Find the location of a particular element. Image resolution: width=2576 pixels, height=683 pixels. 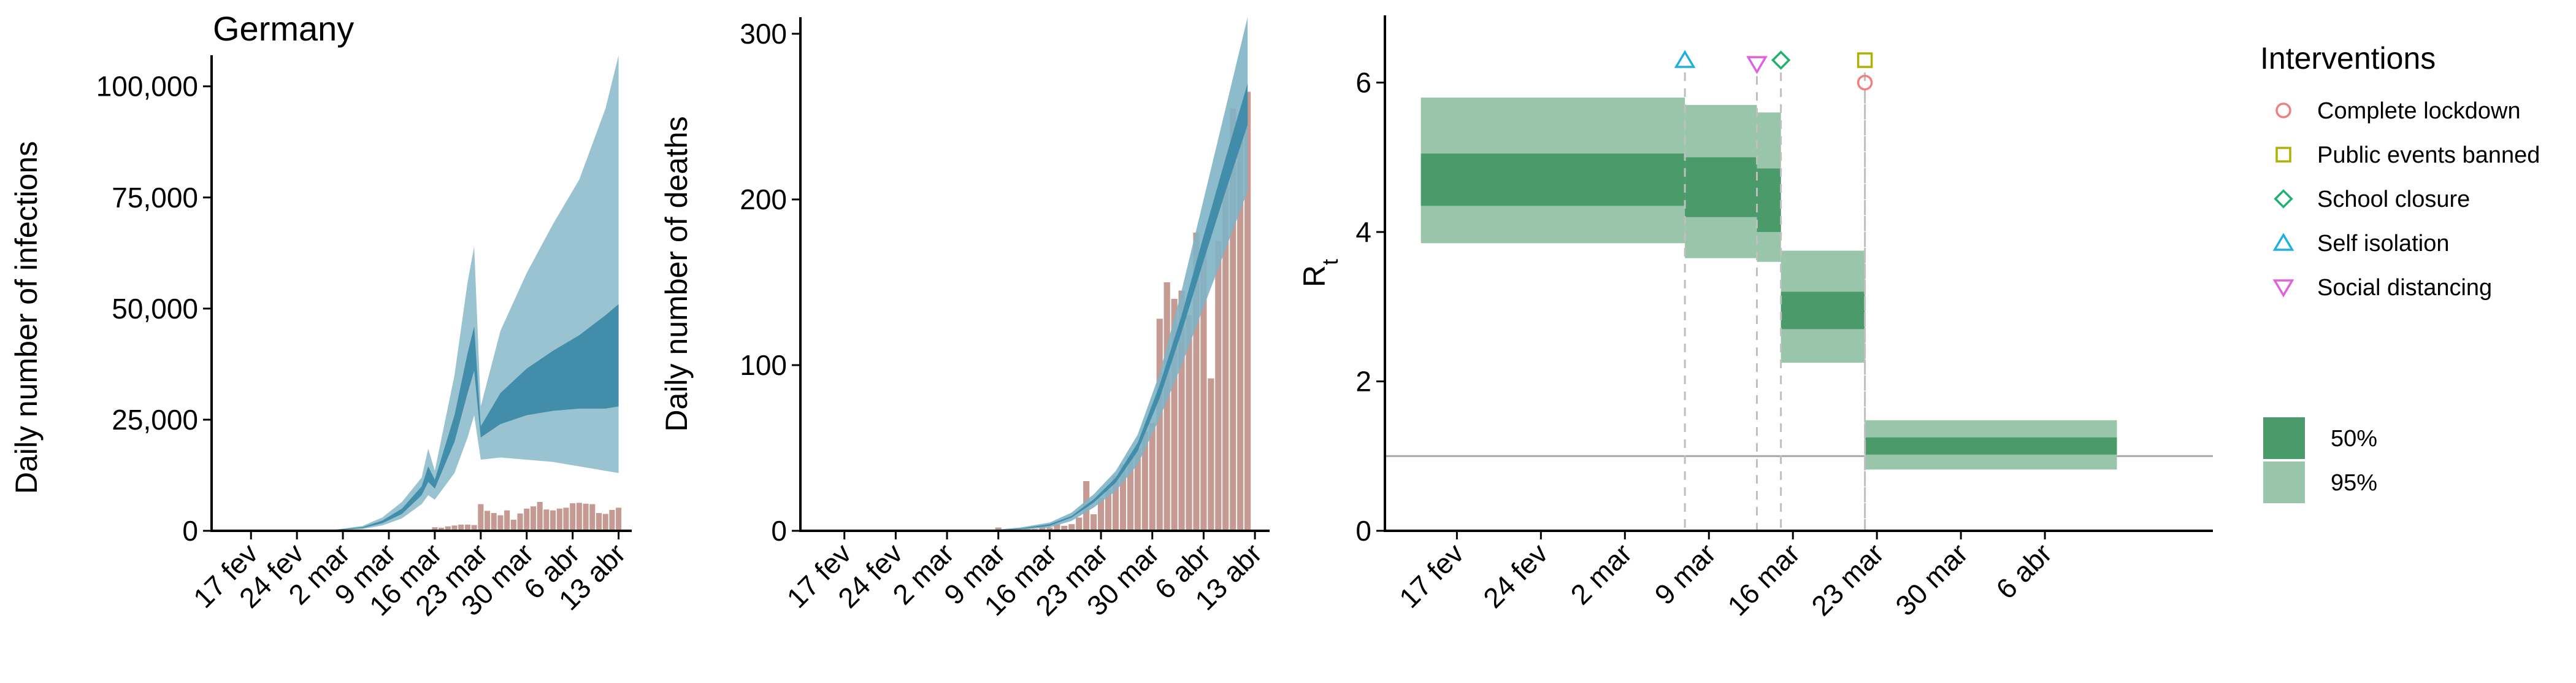

legend-item-label: Complete lockdown is located at coordinates (2419, 111).